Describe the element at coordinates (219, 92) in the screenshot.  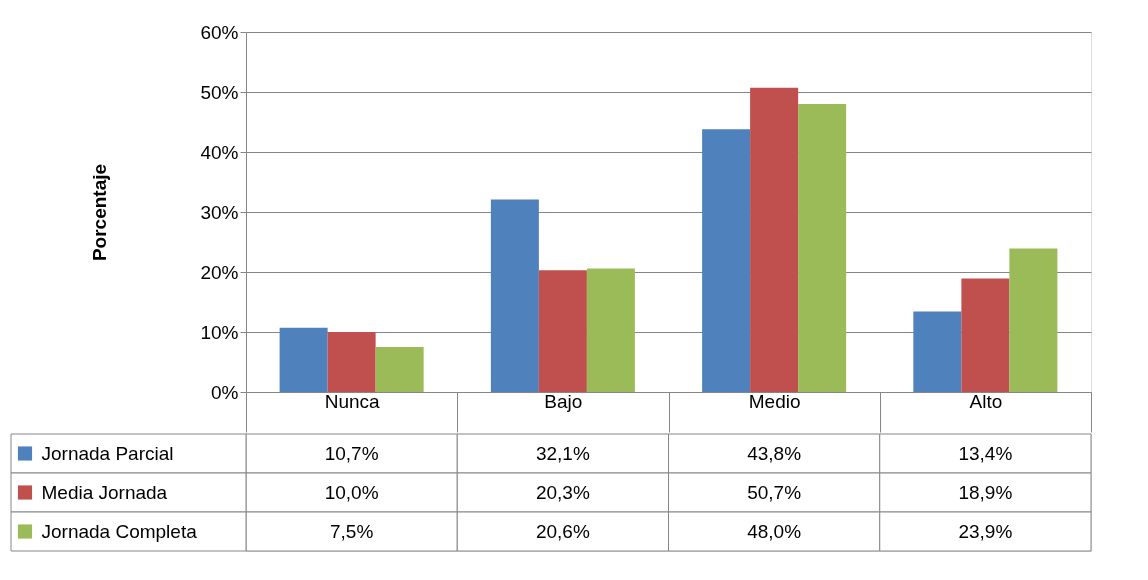
I see `y-tick-label: 50%` at that location.